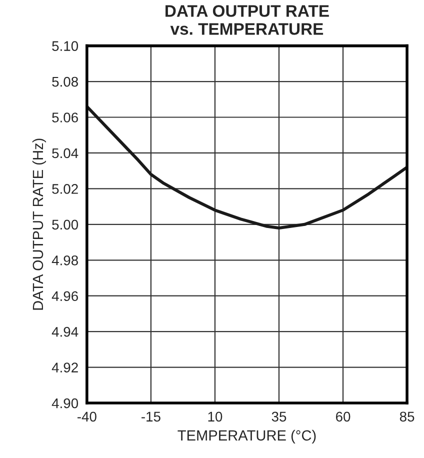 The height and width of the screenshot is (458, 424). What do you see at coordinates (279, 417) in the screenshot?
I see `x-tick-label: 35` at bounding box center [279, 417].